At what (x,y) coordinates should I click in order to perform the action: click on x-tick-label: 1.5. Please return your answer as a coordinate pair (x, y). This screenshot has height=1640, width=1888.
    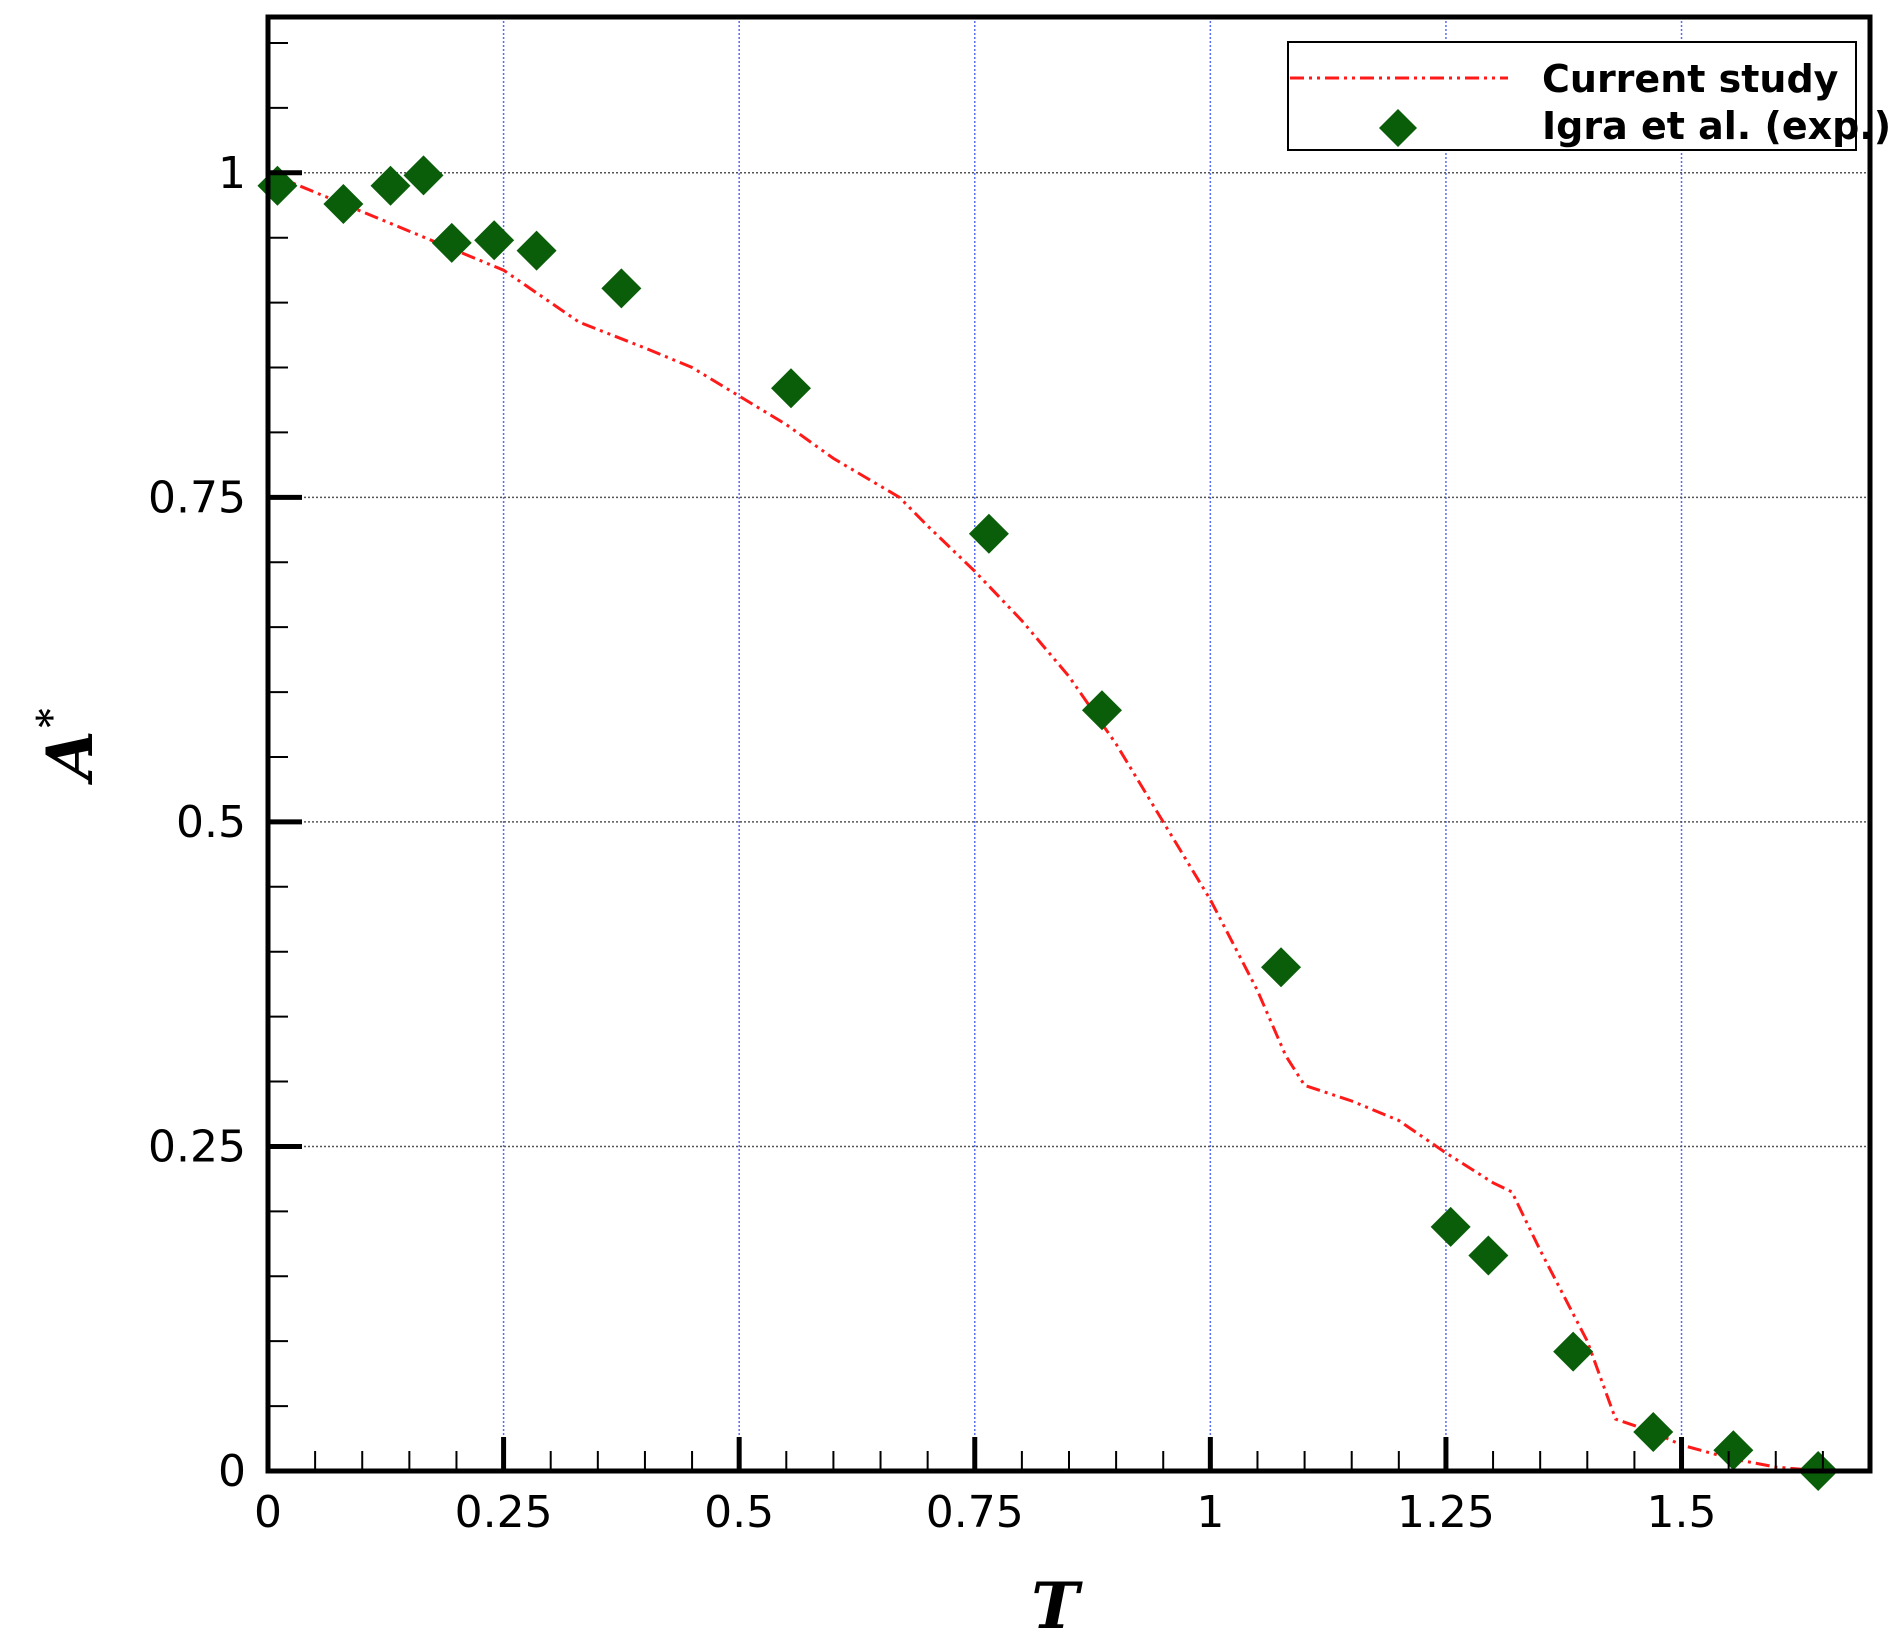
    Looking at the image, I should click on (1682, 1512).